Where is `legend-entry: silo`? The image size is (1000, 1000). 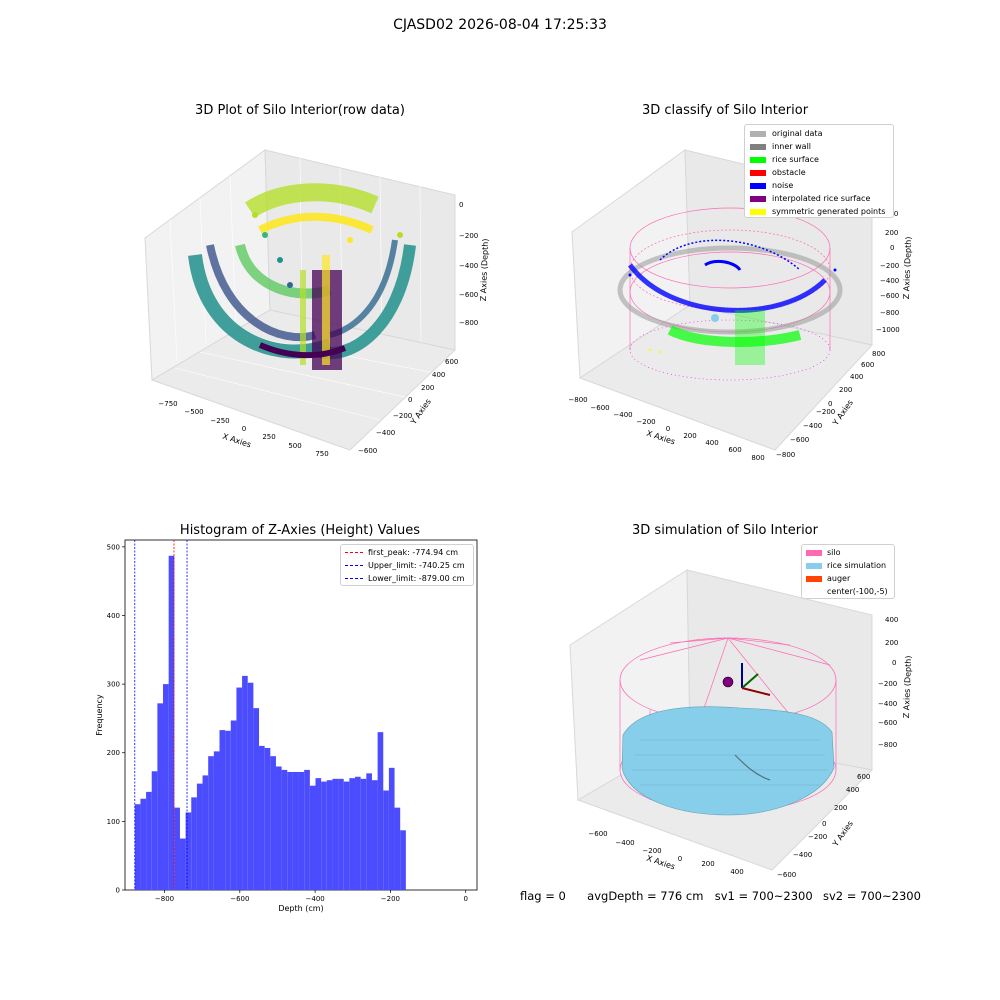
legend-entry: silo is located at coordinates (848, 552).